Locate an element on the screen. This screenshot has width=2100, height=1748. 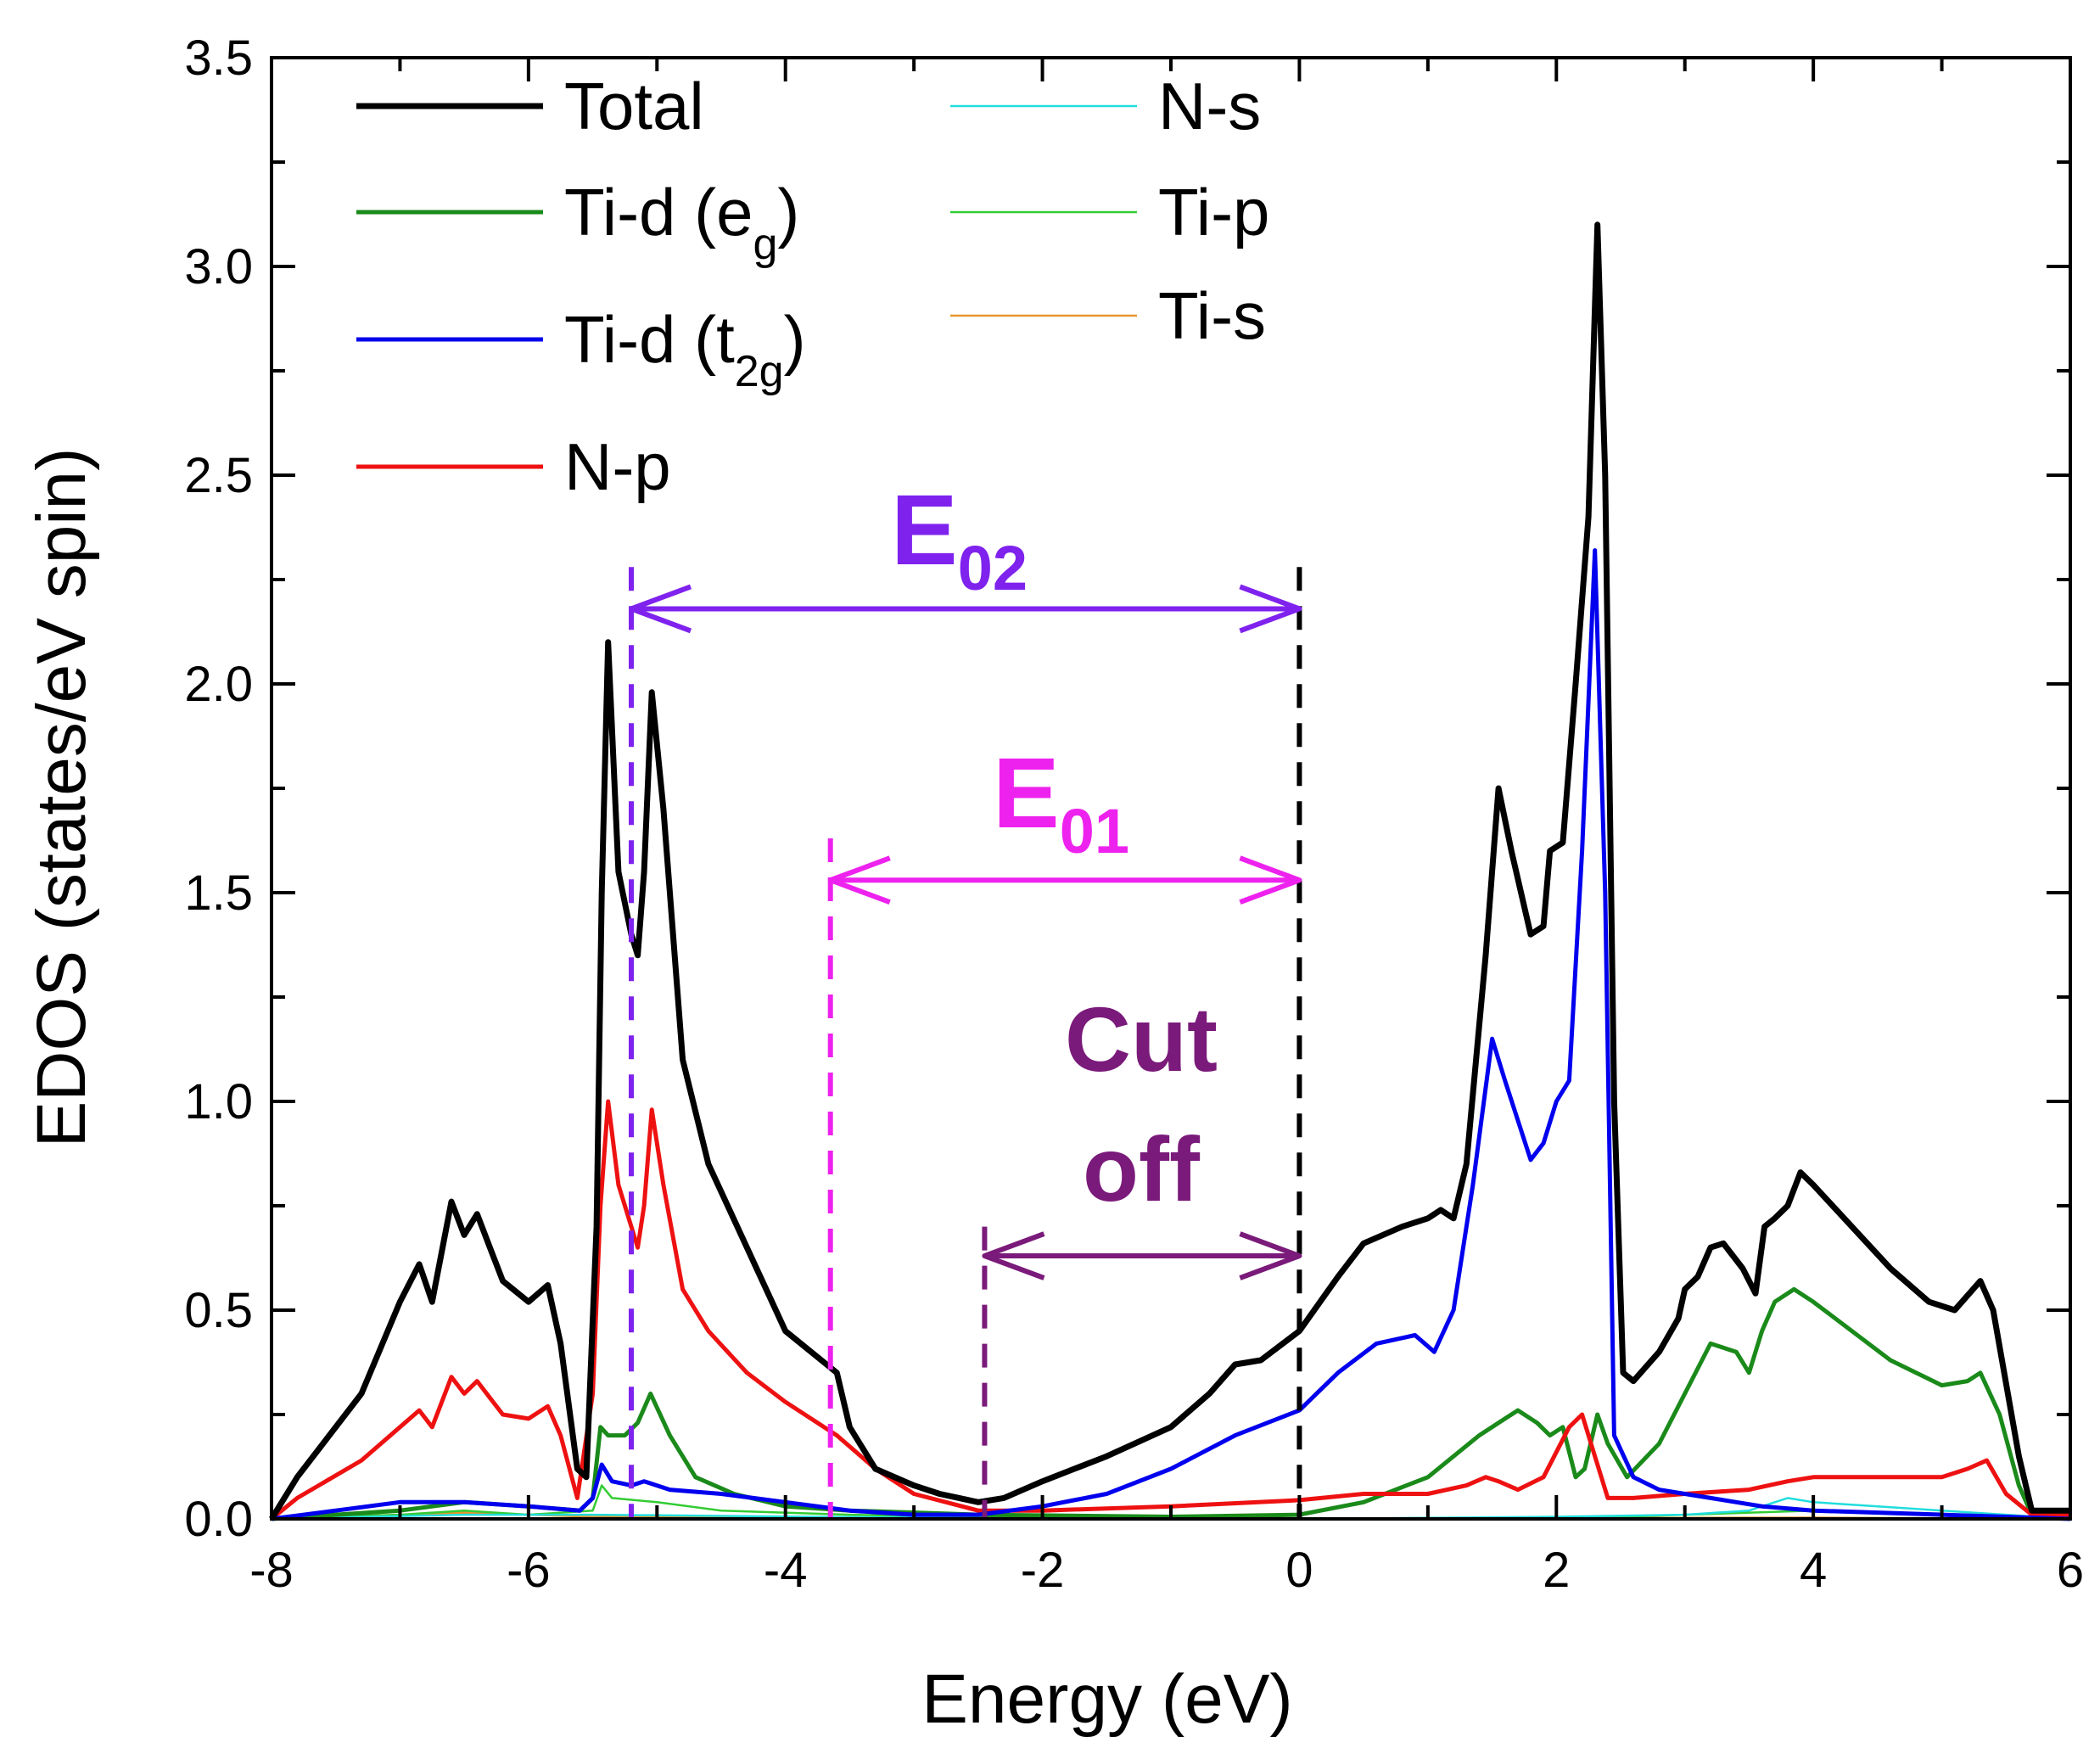
x-tick-label: 6 is located at coordinates (2071, 1571).